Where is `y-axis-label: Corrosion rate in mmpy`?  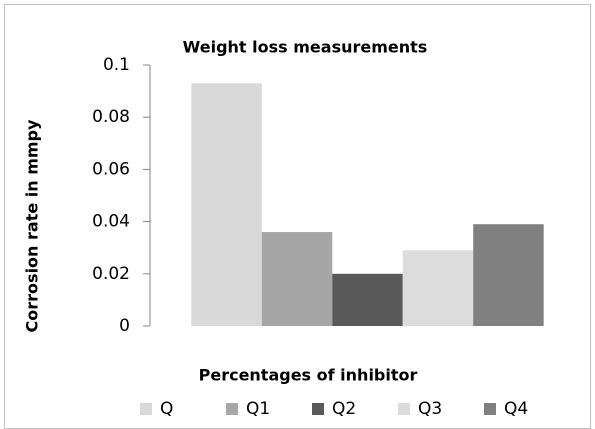
y-axis-label: Corrosion rate in mmpy is located at coordinates (32, 225).